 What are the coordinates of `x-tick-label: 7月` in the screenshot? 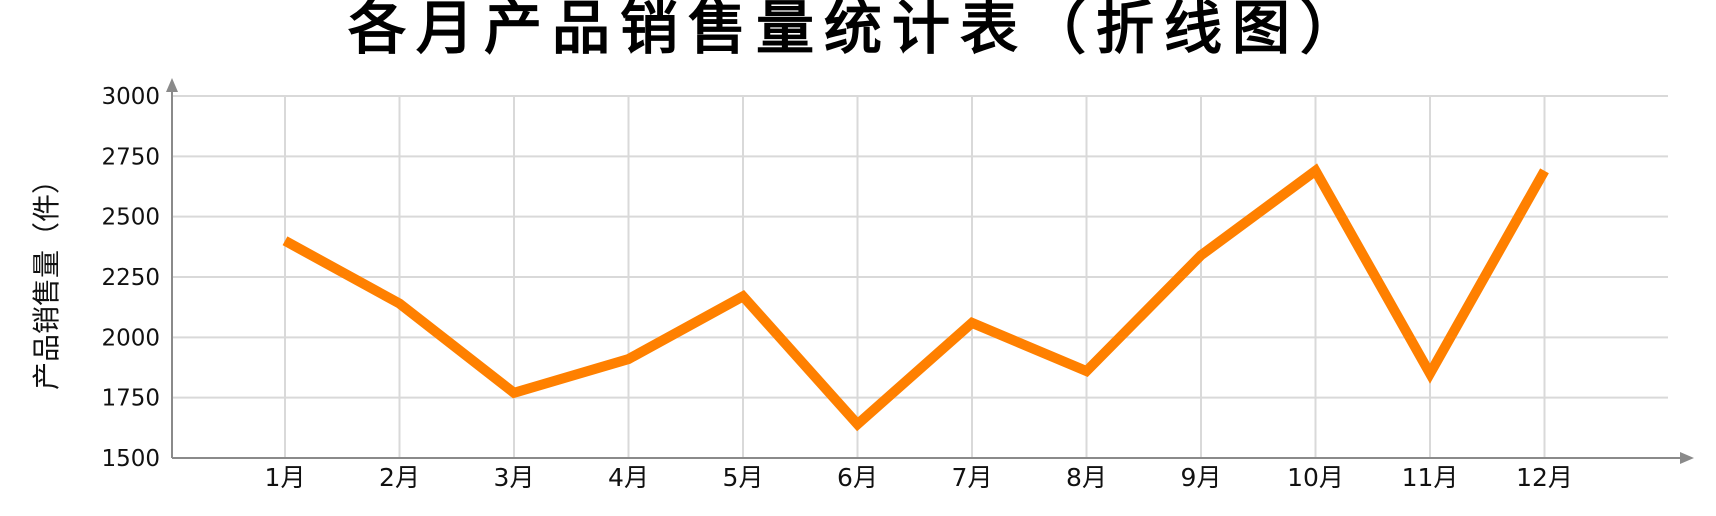 It's located at (972, 477).